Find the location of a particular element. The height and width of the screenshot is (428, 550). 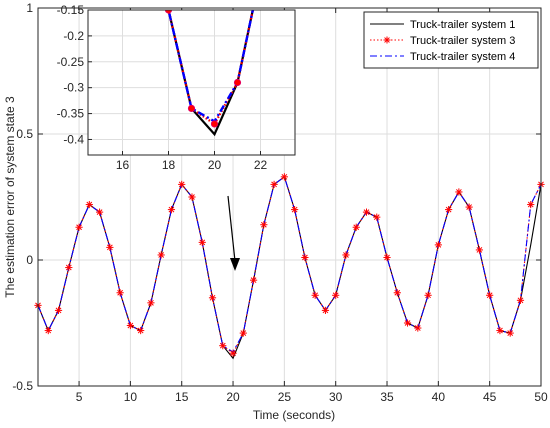

legend-box is located at coordinates (451, 40).